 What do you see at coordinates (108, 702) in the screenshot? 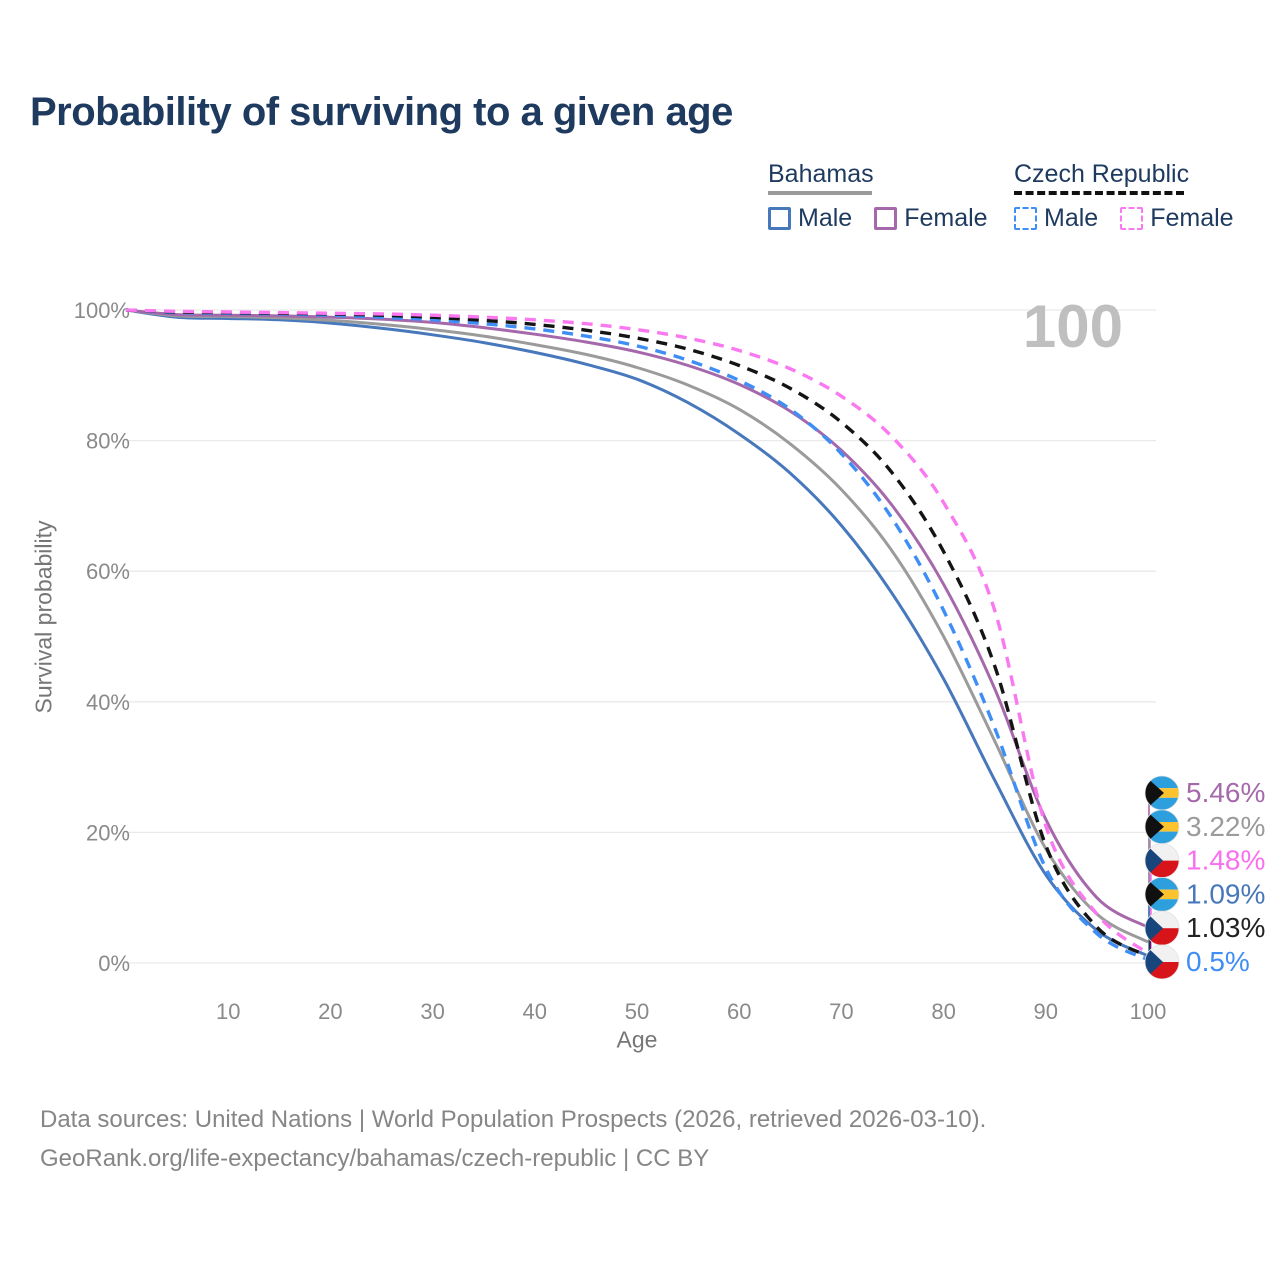
I see `y-tick-label-40: 40%` at bounding box center [108, 702].